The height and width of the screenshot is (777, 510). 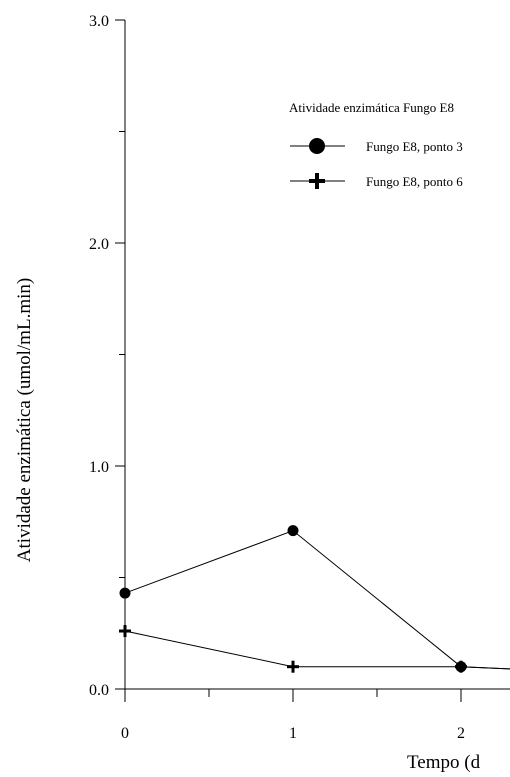 I want to click on x-tick-label: 2, so click(x=461, y=733).